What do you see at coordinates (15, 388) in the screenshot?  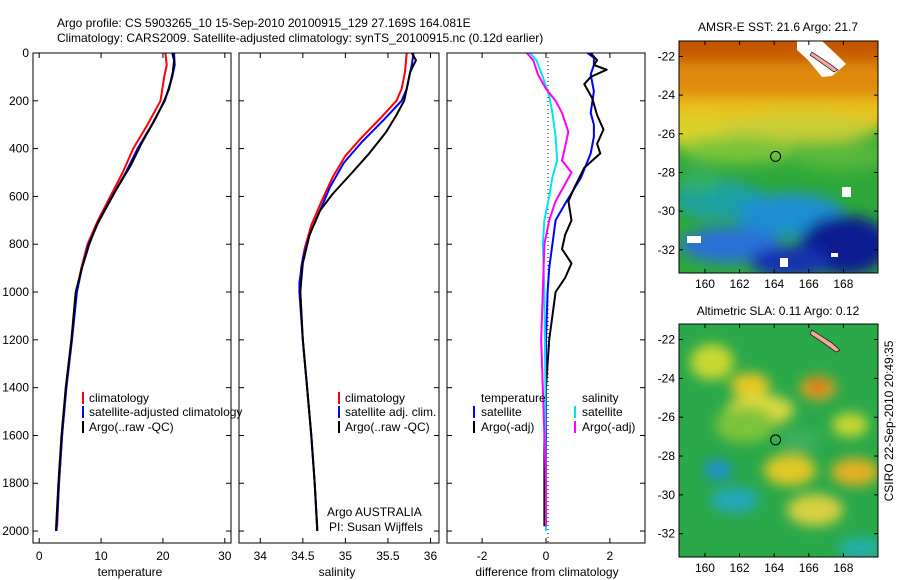 I see `y-tick-label: 1400` at bounding box center [15, 388].